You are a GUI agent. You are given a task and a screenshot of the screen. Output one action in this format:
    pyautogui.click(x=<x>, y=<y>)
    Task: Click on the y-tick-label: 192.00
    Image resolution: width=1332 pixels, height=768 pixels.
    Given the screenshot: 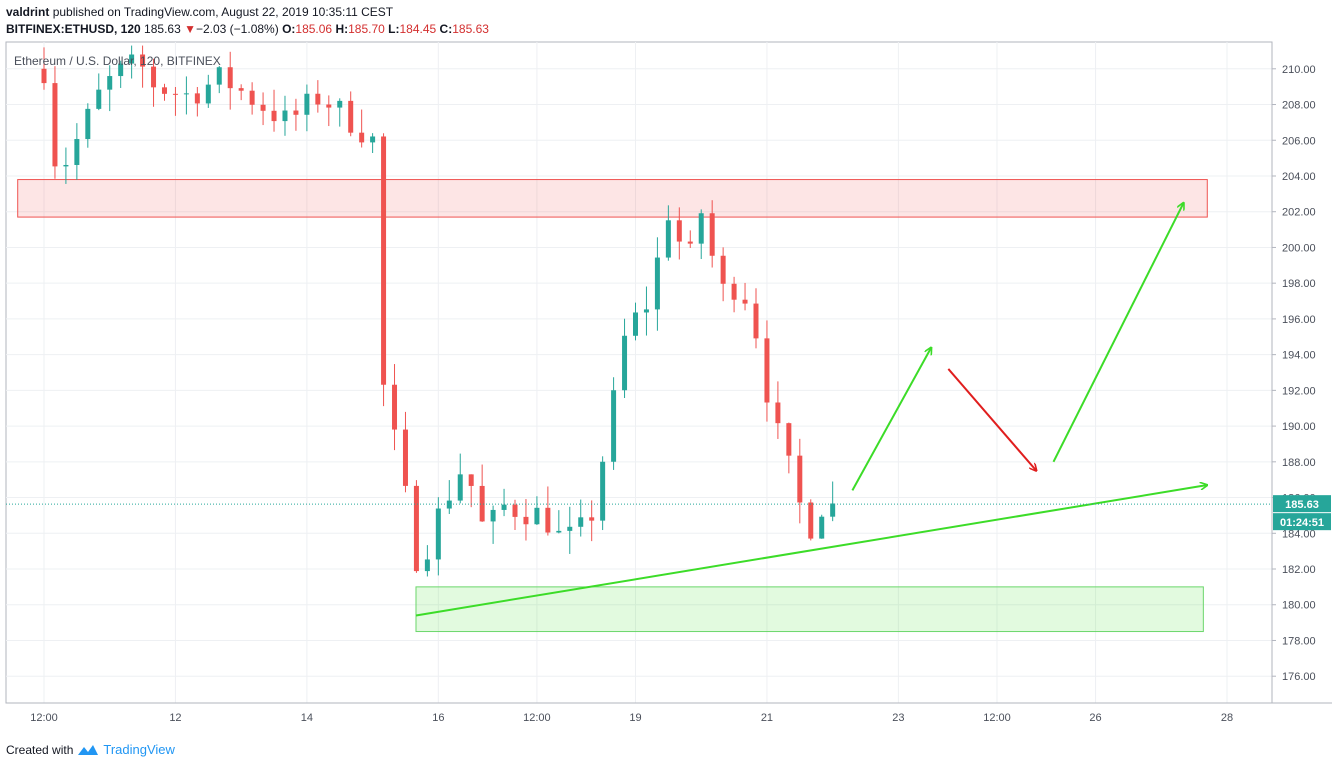 What is the action you would take?
    pyautogui.click(x=1299, y=391)
    